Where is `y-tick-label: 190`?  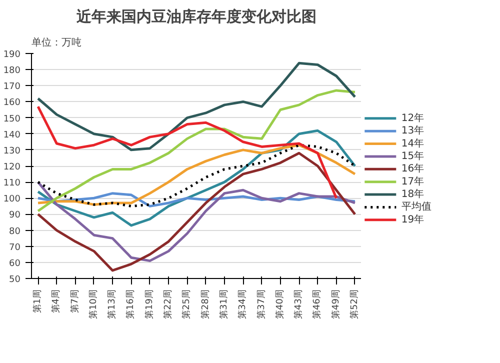
y-tick-label: 190 is located at coordinates (12, 55).